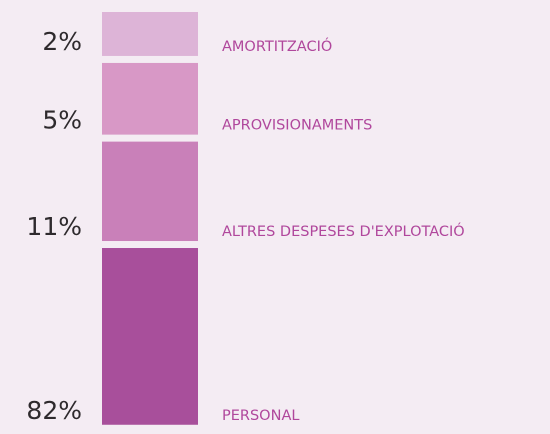 This screenshot has width=550, height=434. Describe the element at coordinates (297, 126) in the screenshot. I see `category-label: APROVISIONAMENTS` at that location.